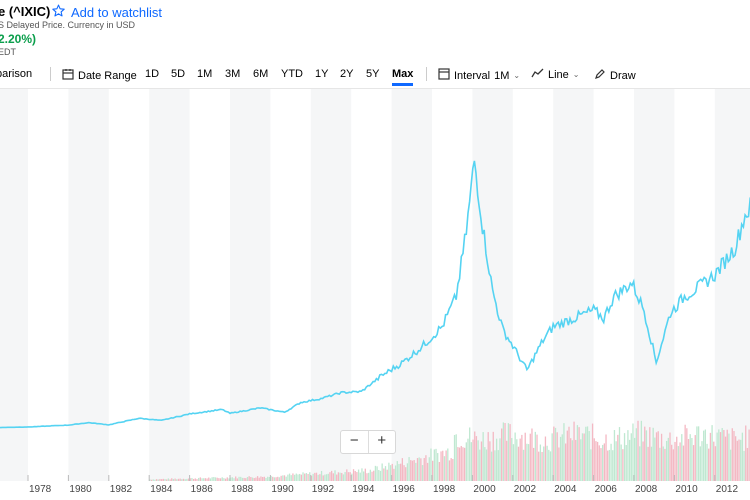 The width and height of the screenshot is (750, 500). I want to click on x-tick-label: 2002, so click(525, 489).